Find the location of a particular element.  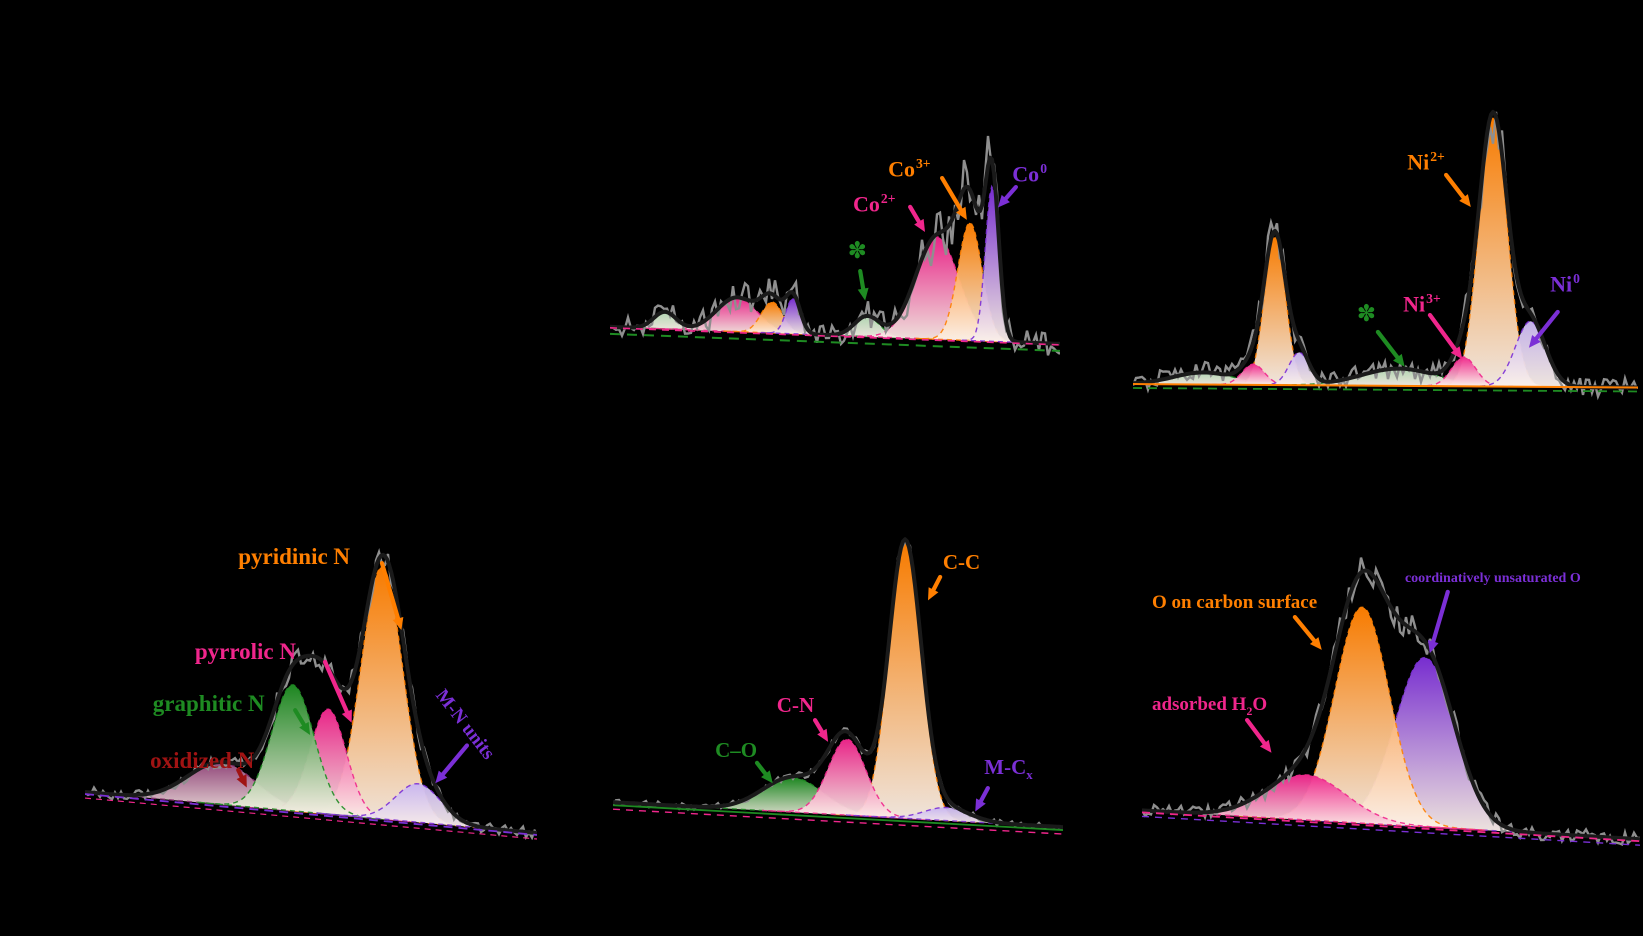

label-pyrrolic-n: pyrrolic N is located at coordinates (245, 651).